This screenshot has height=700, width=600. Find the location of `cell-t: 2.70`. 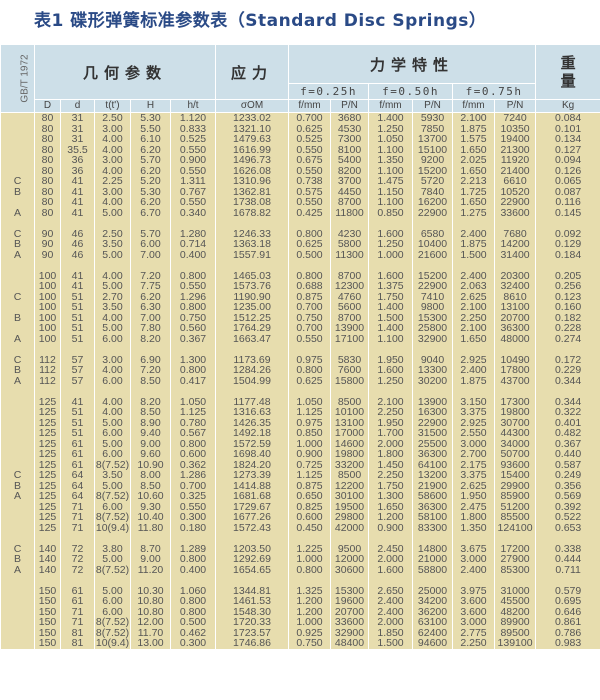

cell-t: 2.70 is located at coordinates (112, 296).